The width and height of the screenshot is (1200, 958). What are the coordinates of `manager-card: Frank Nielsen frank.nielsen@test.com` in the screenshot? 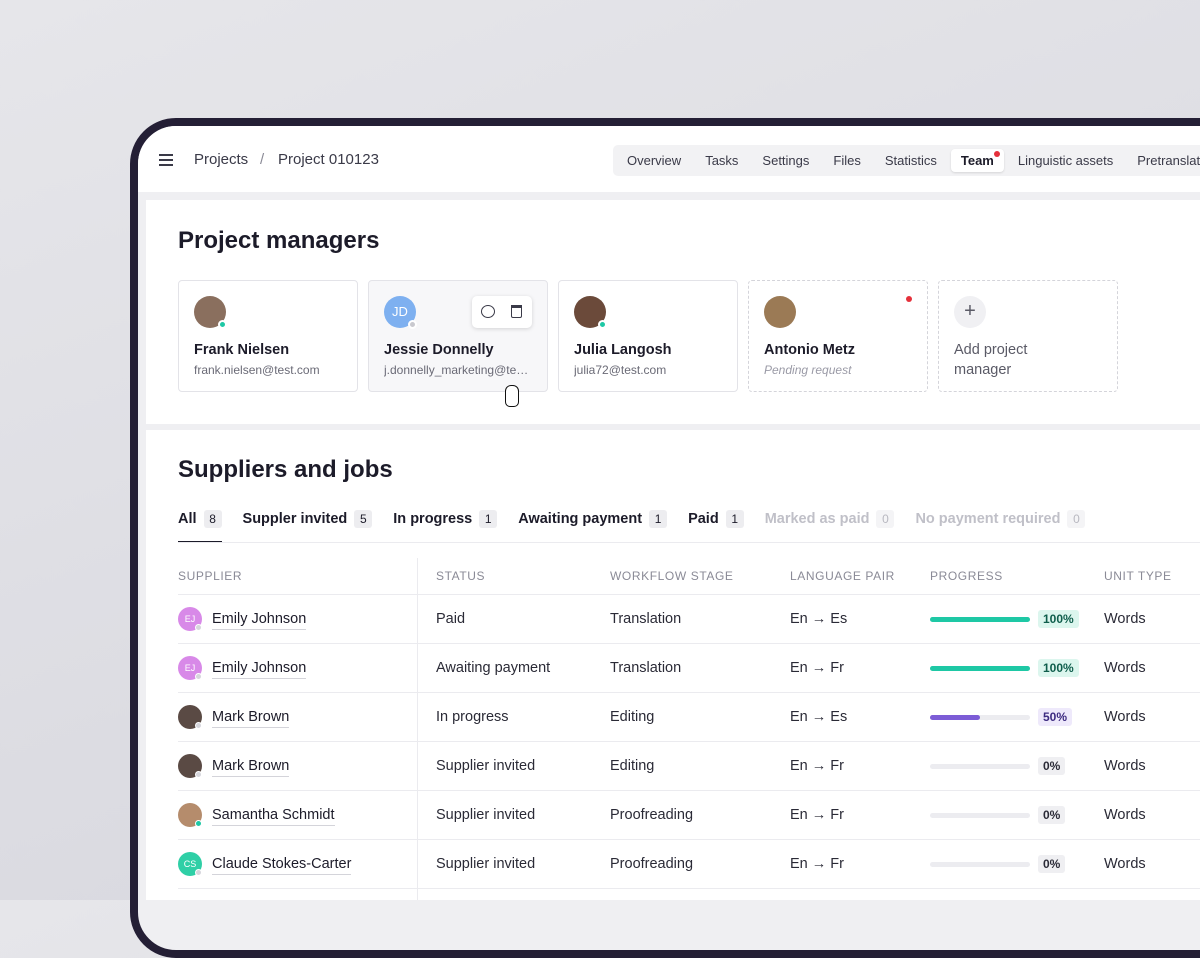 It's located at (268, 336).